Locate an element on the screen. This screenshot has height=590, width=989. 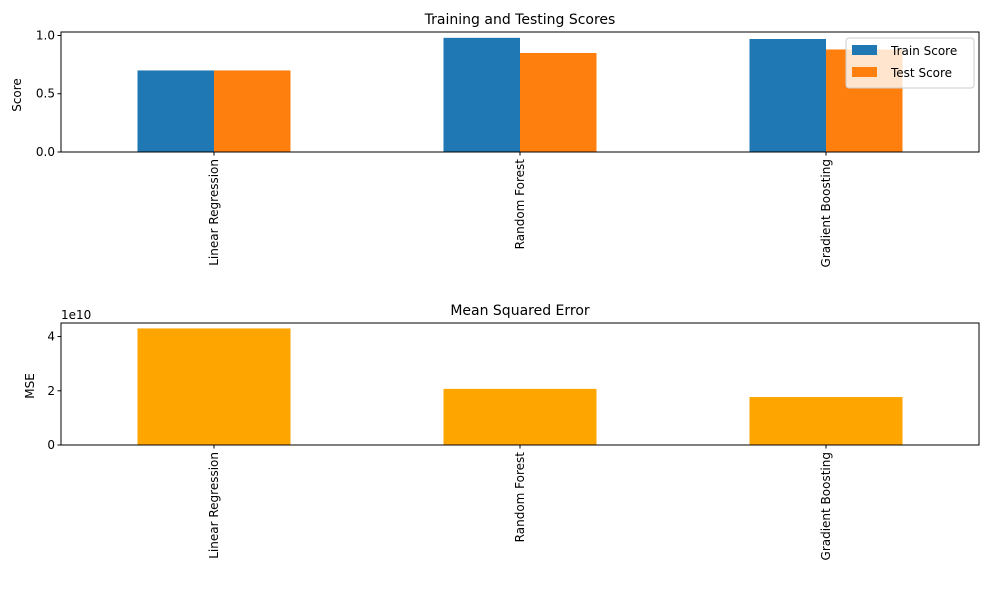
chart-title: Mean Squared Error is located at coordinates (520, 311).